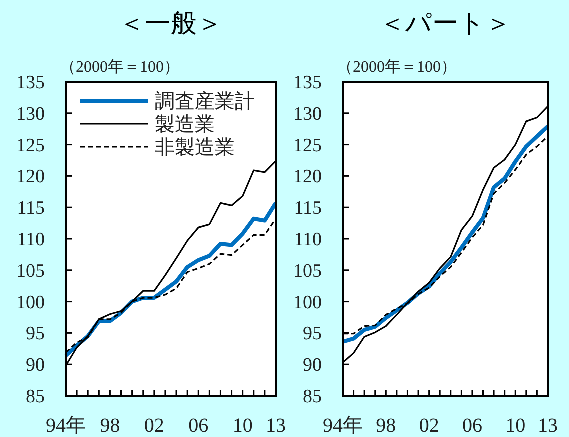  What do you see at coordinates (195, 148) in the screenshot?
I see `legend-label: 非製造業` at bounding box center [195, 148].